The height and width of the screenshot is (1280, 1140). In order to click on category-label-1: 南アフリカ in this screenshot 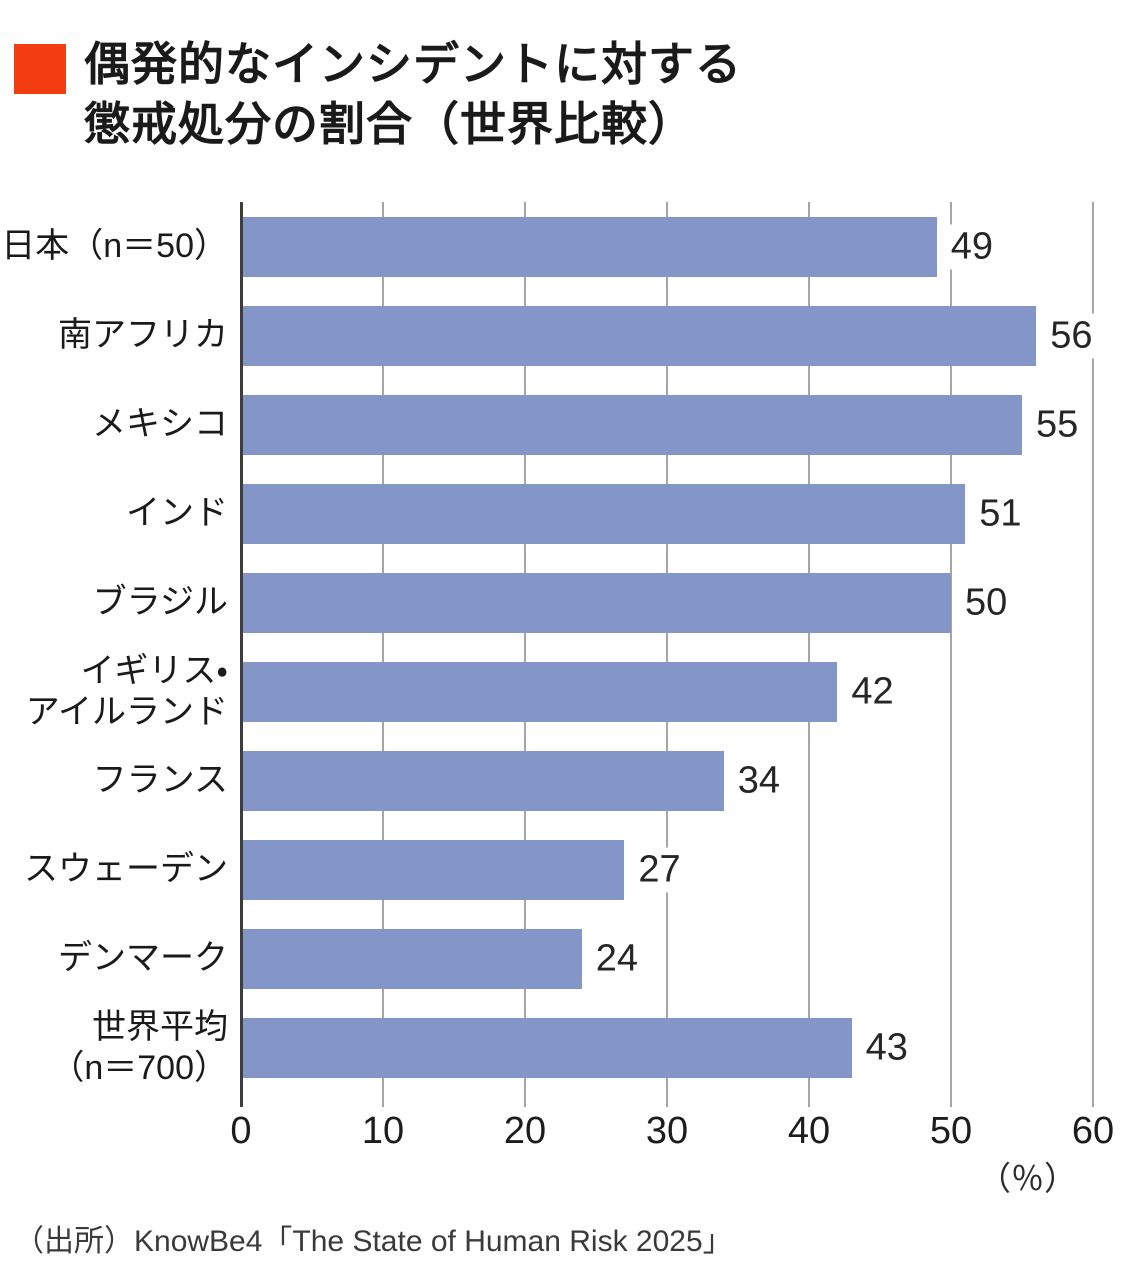, I will do `click(143, 335)`.